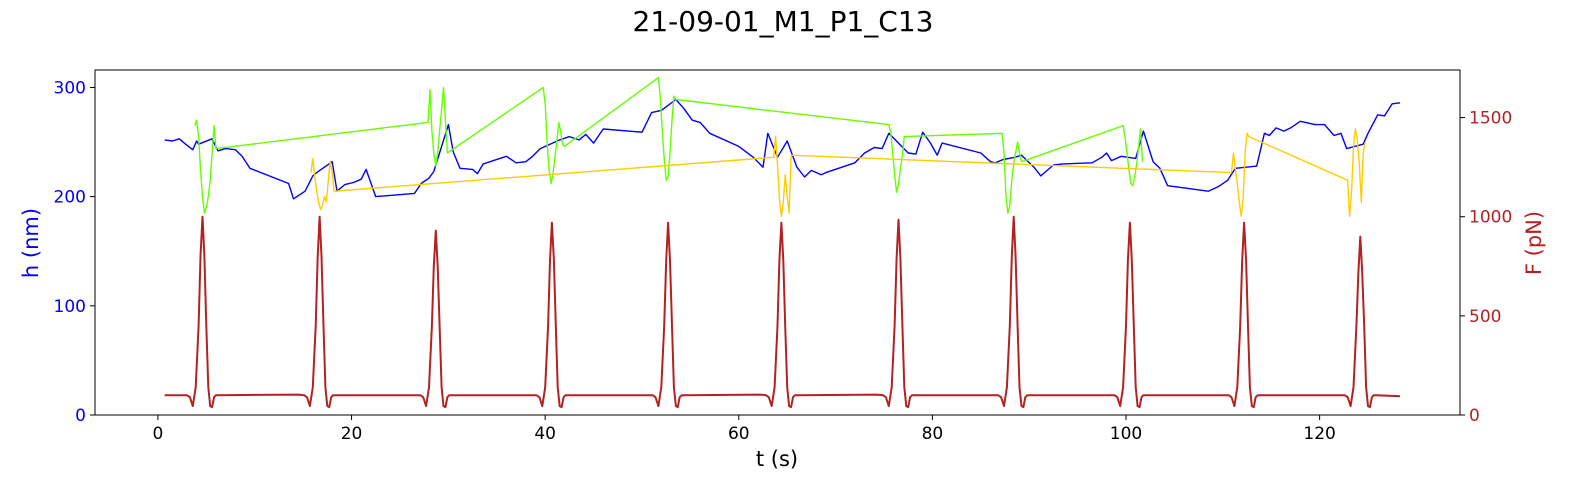 The height and width of the screenshot is (500, 1595). I want to click on x-tick-label: 80, so click(933, 434).